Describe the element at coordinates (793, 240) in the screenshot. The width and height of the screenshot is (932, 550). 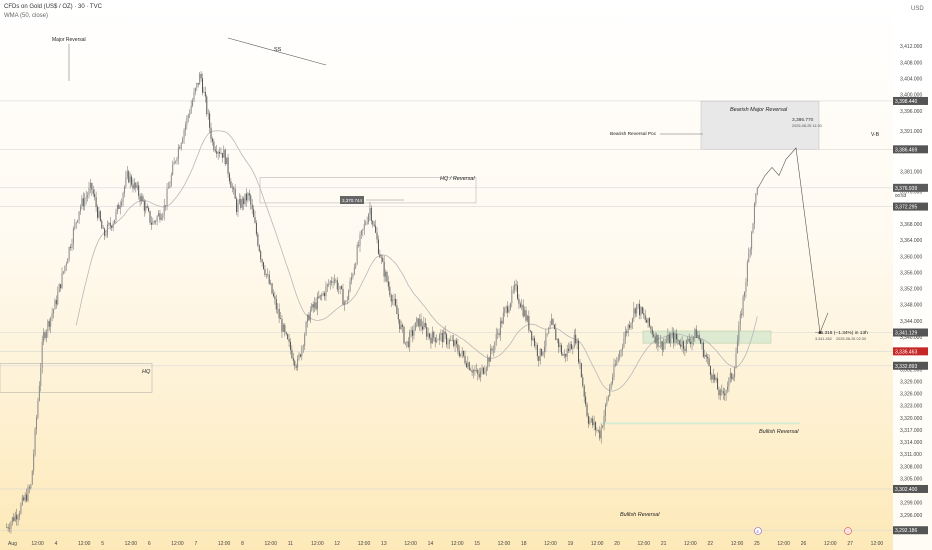
I see `projection-path` at that location.